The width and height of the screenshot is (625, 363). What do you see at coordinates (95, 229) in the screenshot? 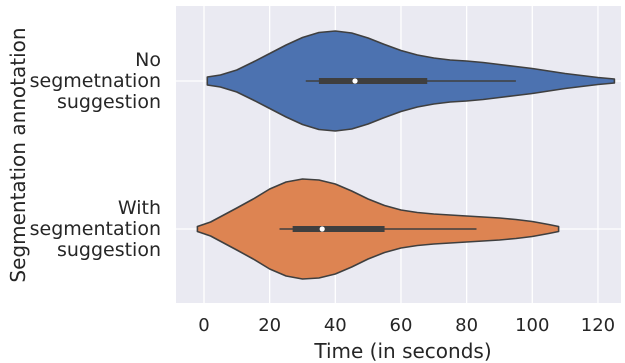
I see `category-label-line: segmentation` at bounding box center [95, 229].